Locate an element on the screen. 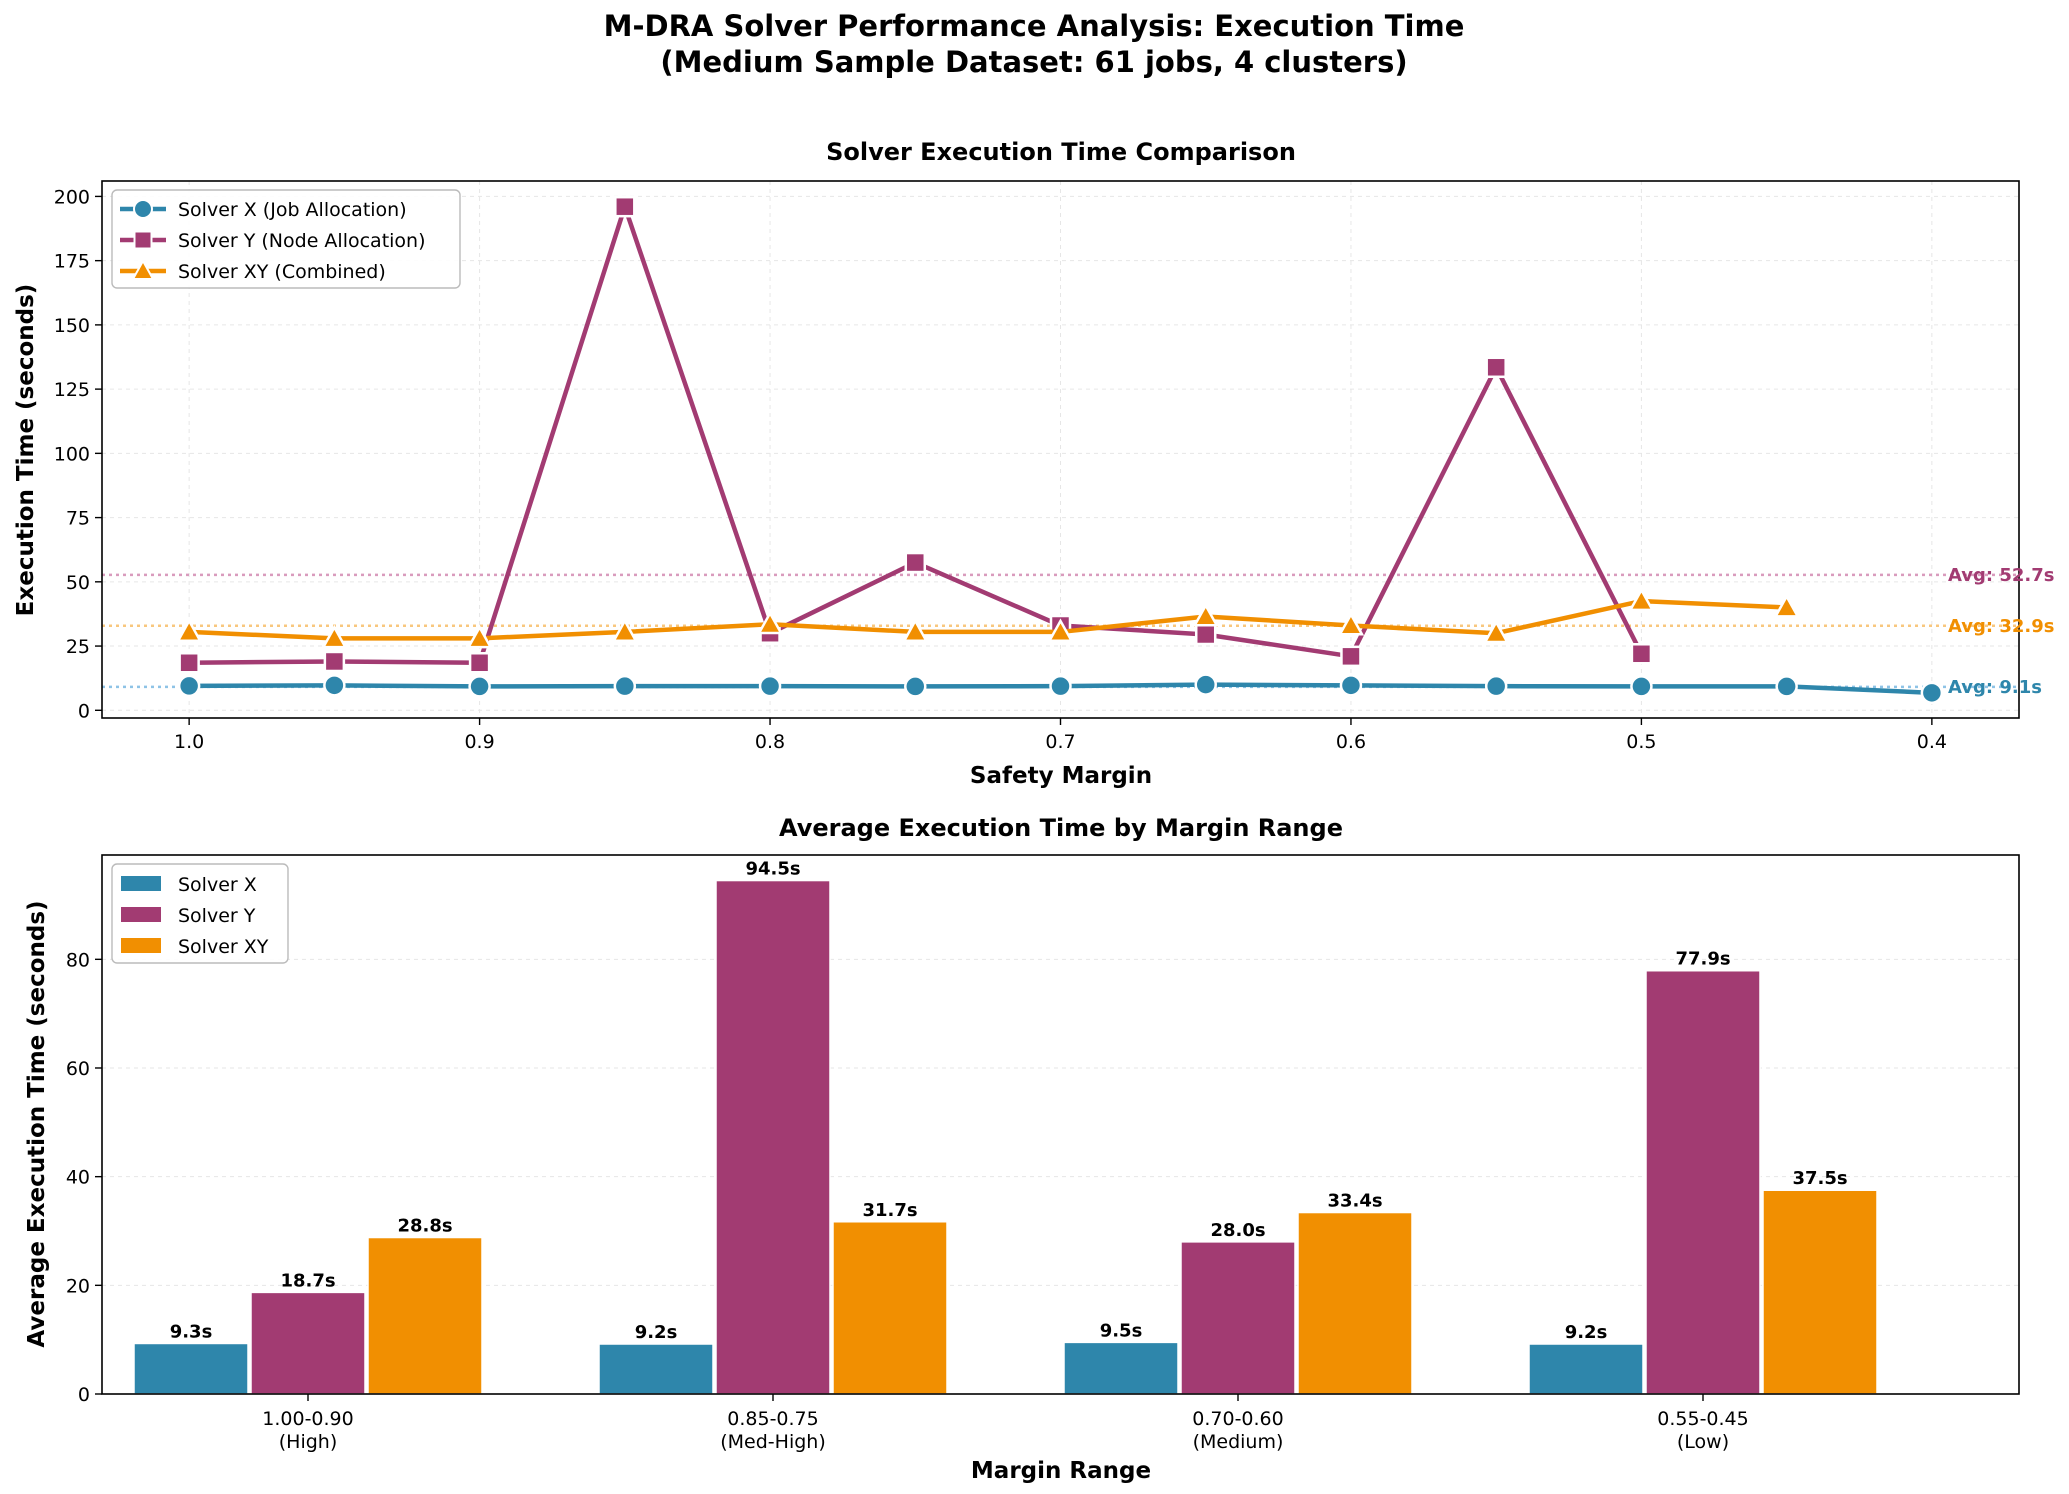  line-chart-y-tick-label: 175 is located at coordinates (72, 262).